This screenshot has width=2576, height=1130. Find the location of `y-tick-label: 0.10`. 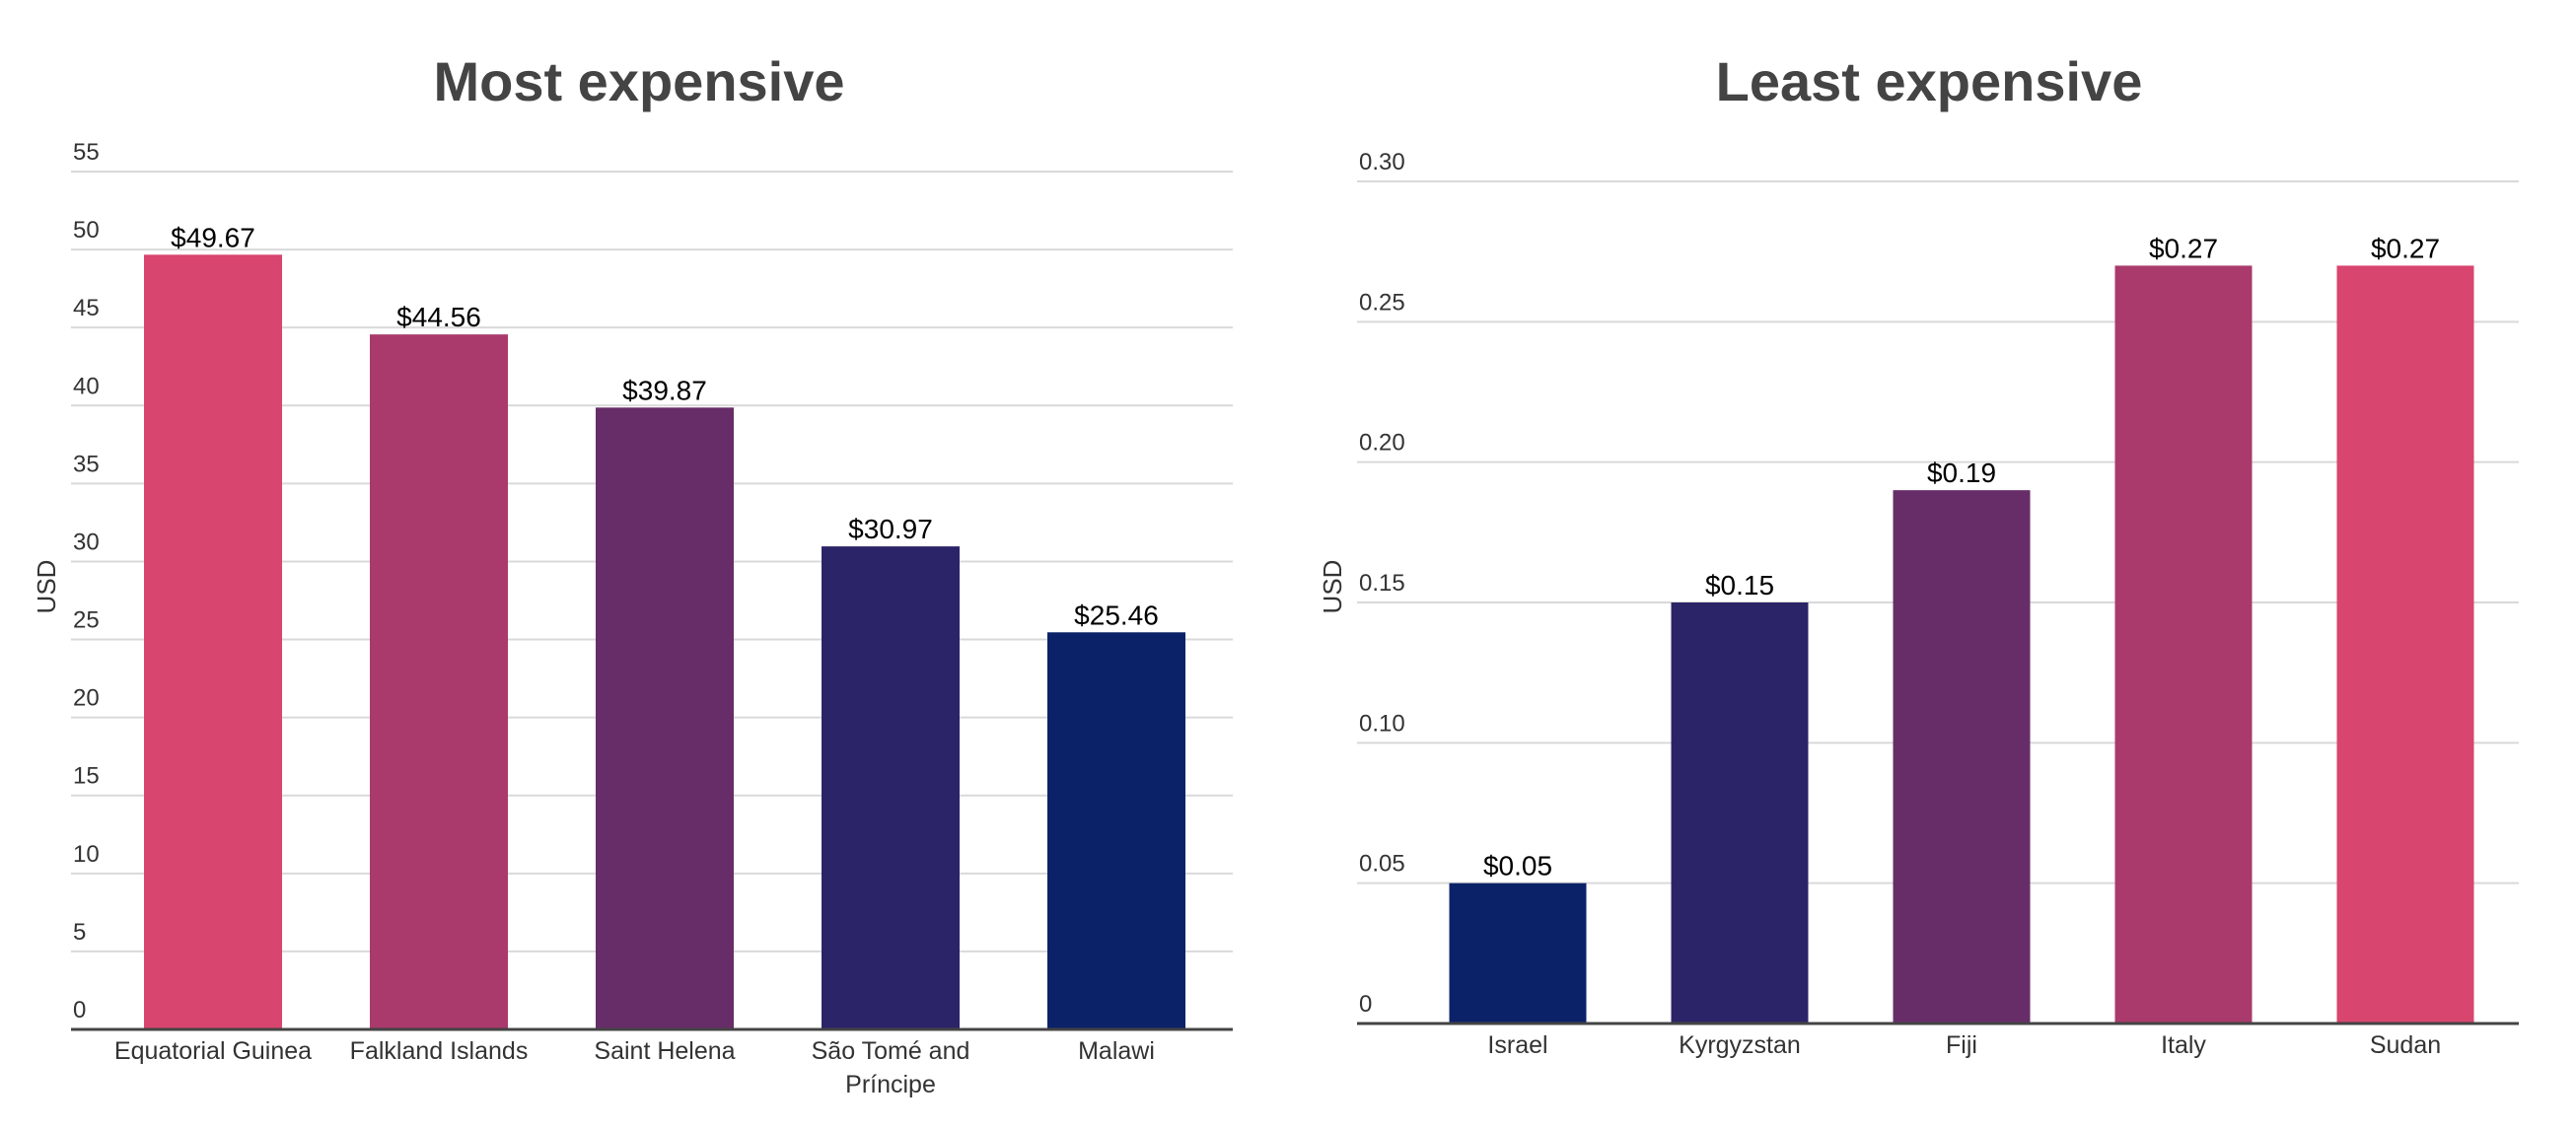

y-tick-label: 0.10 is located at coordinates (1382, 724).